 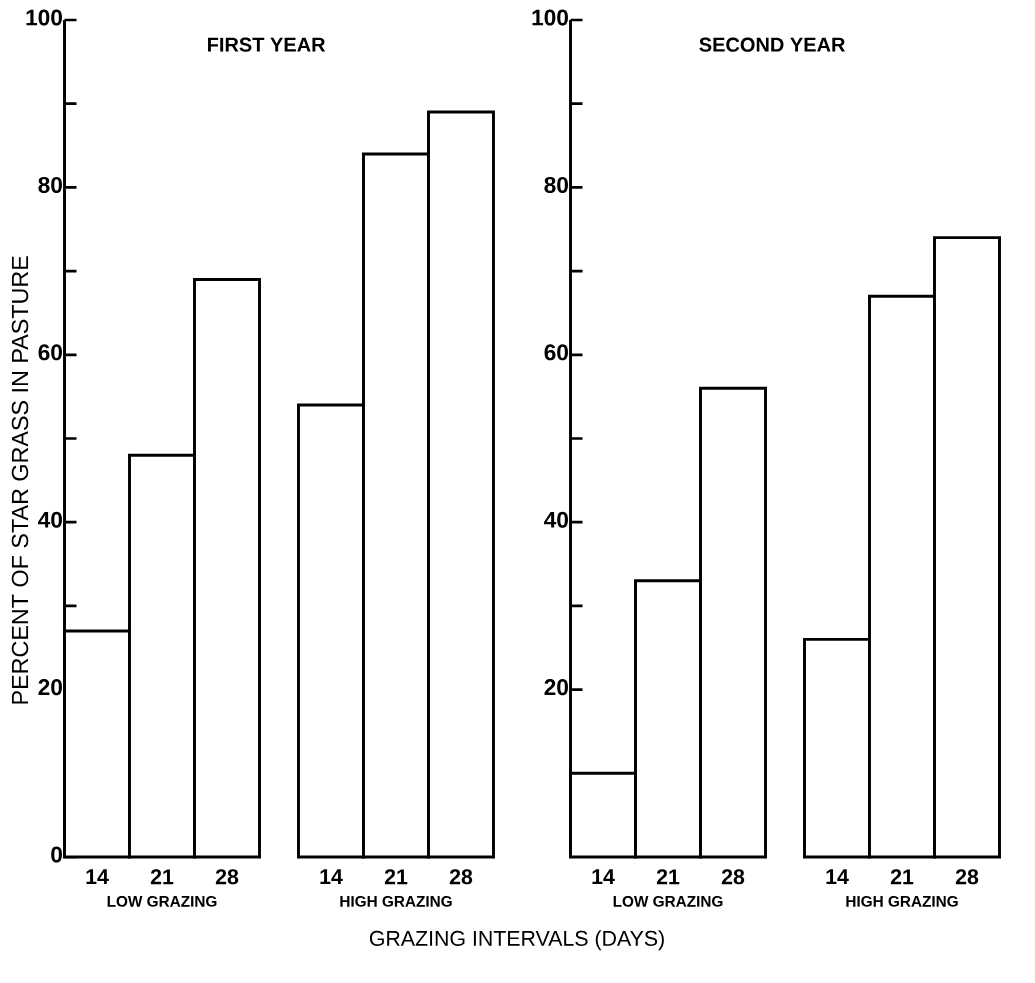 What do you see at coordinates (20, 480) in the screenshot?
I see `y-axis-title: PERCENT OF STAR GRASS IN PASTURE` at bounding box center [20, 480].